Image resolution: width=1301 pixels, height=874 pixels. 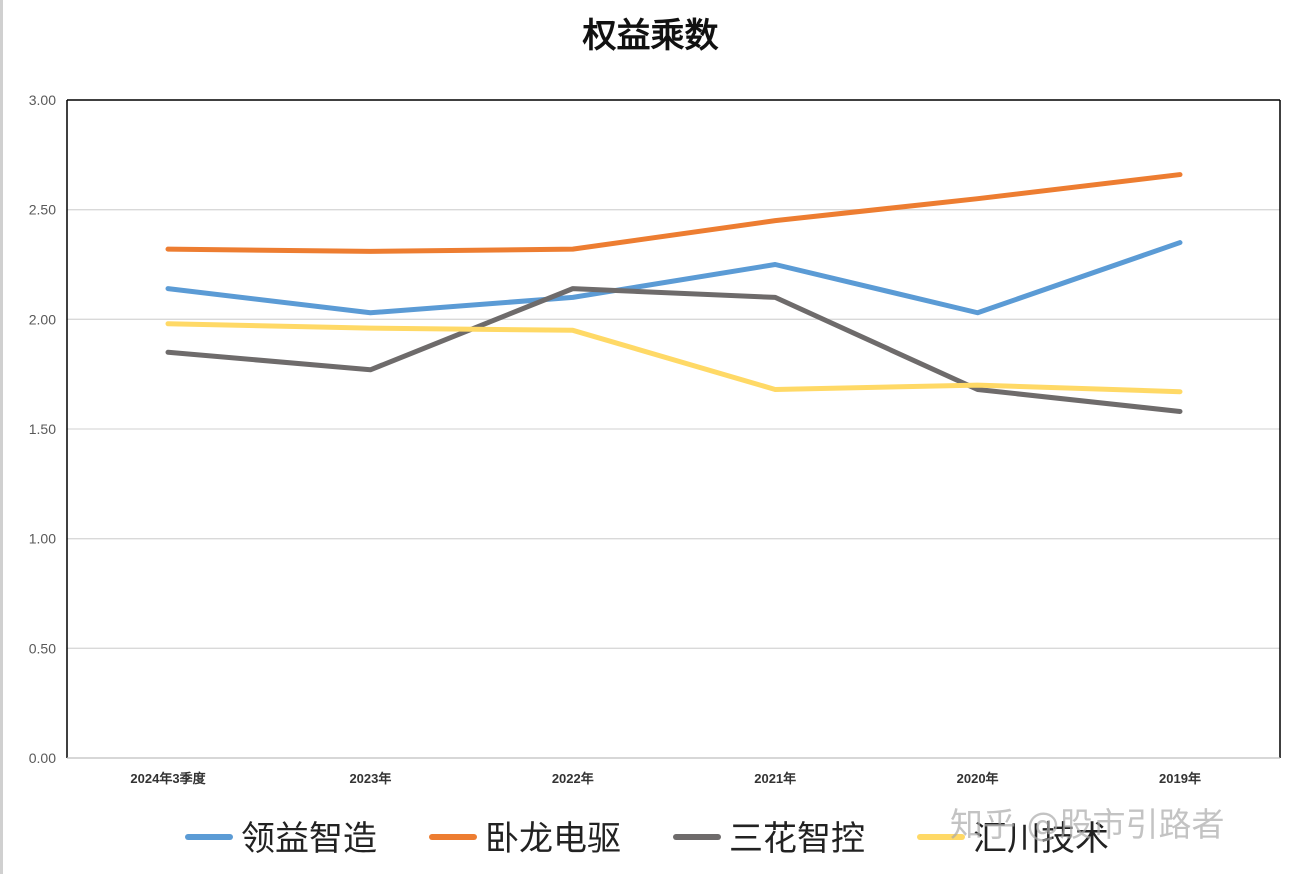 I want to click on x-tick-label: 2022年, so click(x=573, y=778).